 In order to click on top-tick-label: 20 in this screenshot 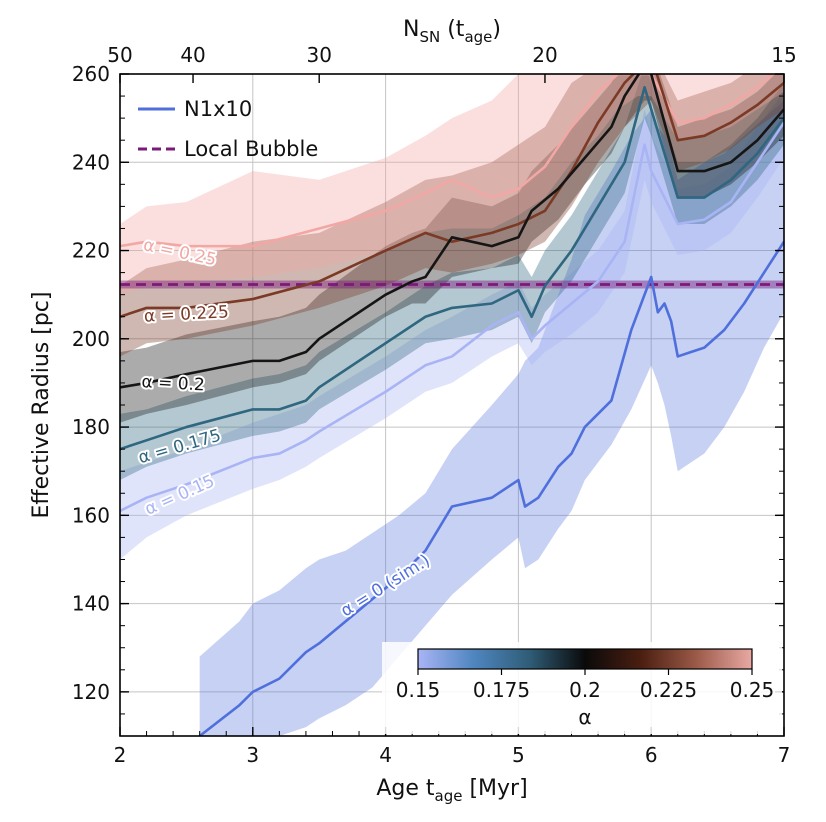, I will do `click(544, 55)`.